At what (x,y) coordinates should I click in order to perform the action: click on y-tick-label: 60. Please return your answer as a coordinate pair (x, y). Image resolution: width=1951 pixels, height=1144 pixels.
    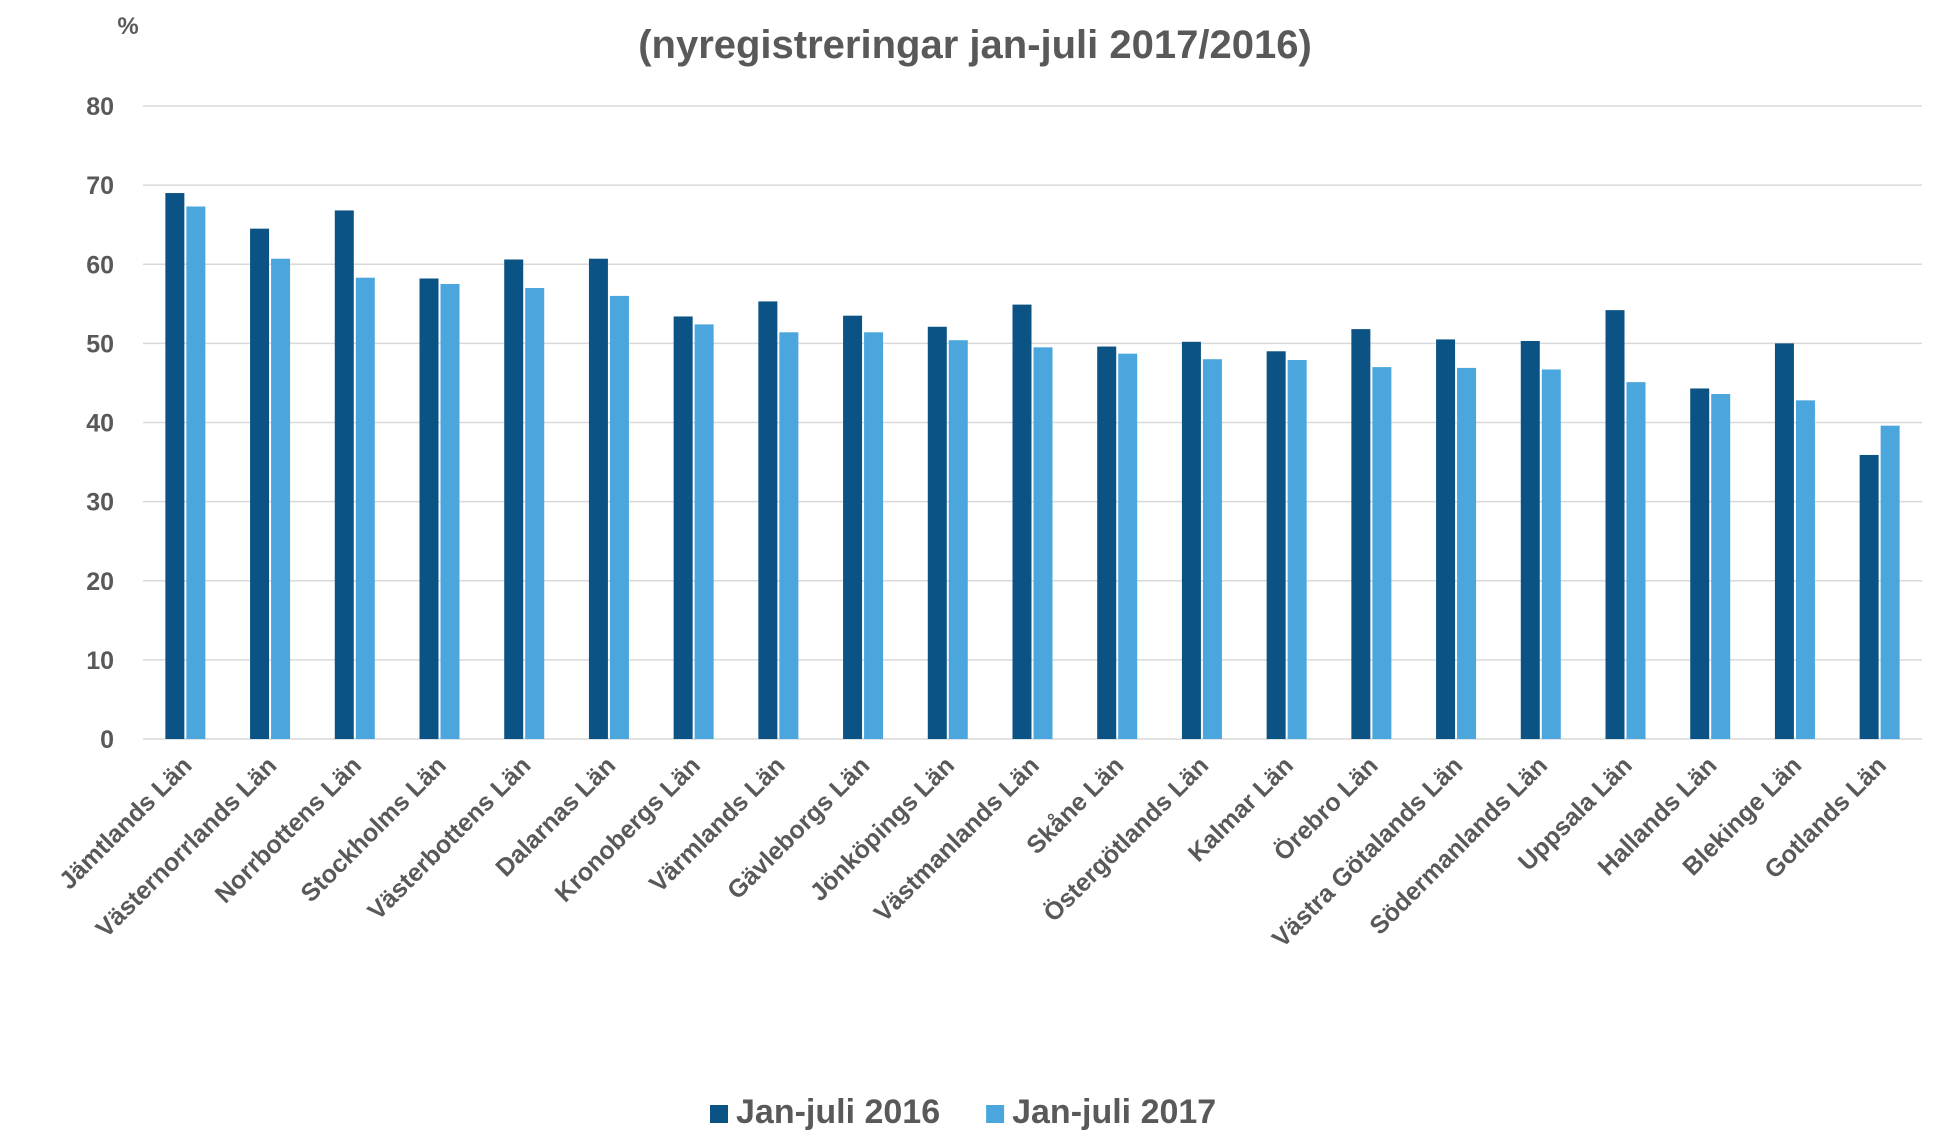
    Looking at the image, I should click on (100, 265).